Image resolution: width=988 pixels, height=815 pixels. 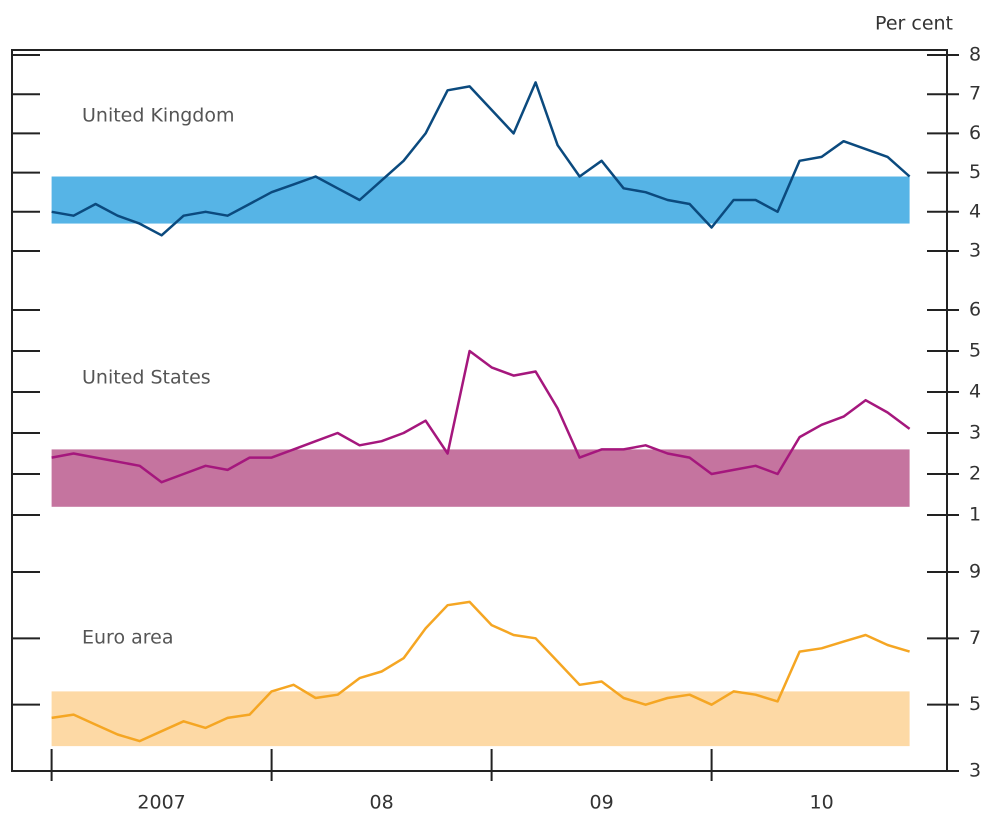 What do you see at coordinates (975, 572) in the screenshot?
I see `y-tick-label: 9` at bounding box center [975, 572].